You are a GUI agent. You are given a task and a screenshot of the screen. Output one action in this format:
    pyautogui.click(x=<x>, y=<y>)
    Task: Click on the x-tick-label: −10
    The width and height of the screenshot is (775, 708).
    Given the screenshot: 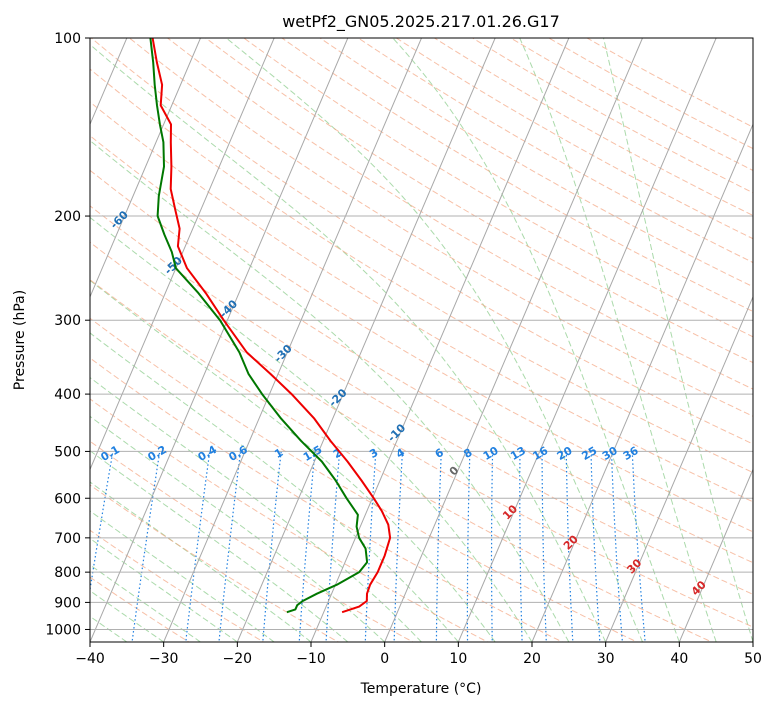 What is the action you would take?
    pyautogui.click(x=311, y=659)
    